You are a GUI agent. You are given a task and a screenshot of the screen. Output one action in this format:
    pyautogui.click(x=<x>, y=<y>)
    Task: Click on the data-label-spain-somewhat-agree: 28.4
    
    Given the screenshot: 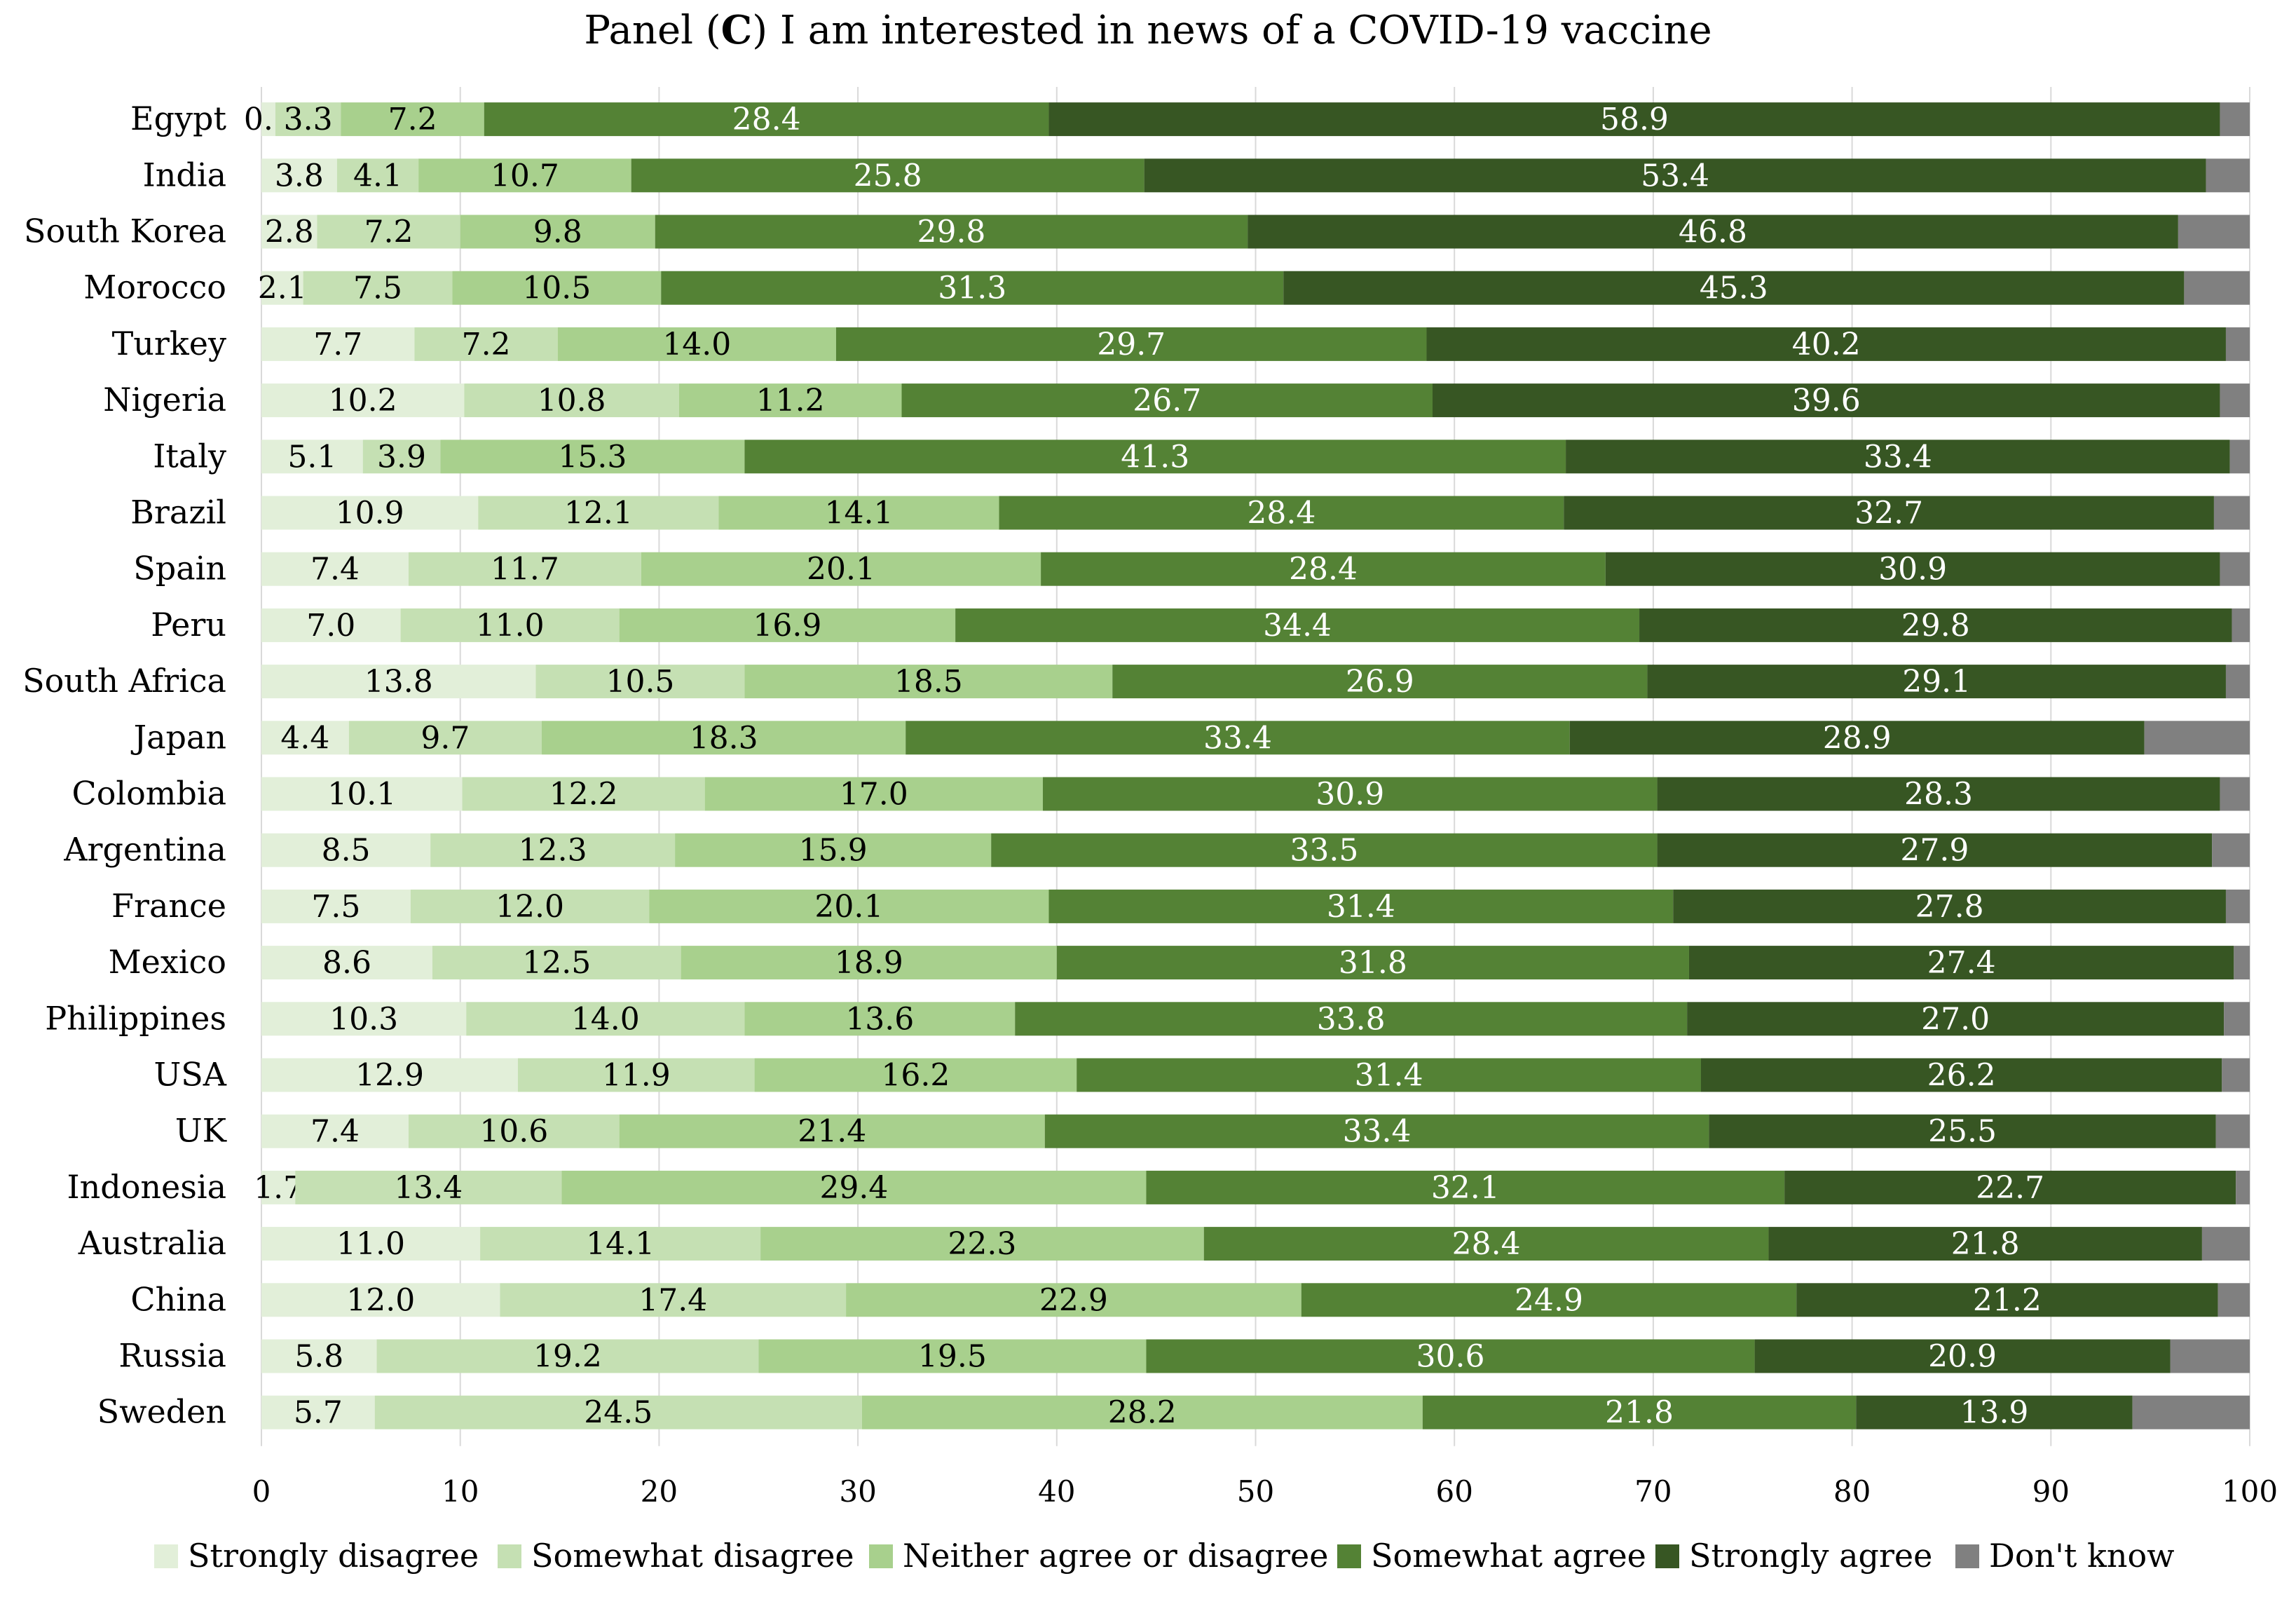 What is the action you would take?
    pyautogui.click(x=1323, y=569)
    